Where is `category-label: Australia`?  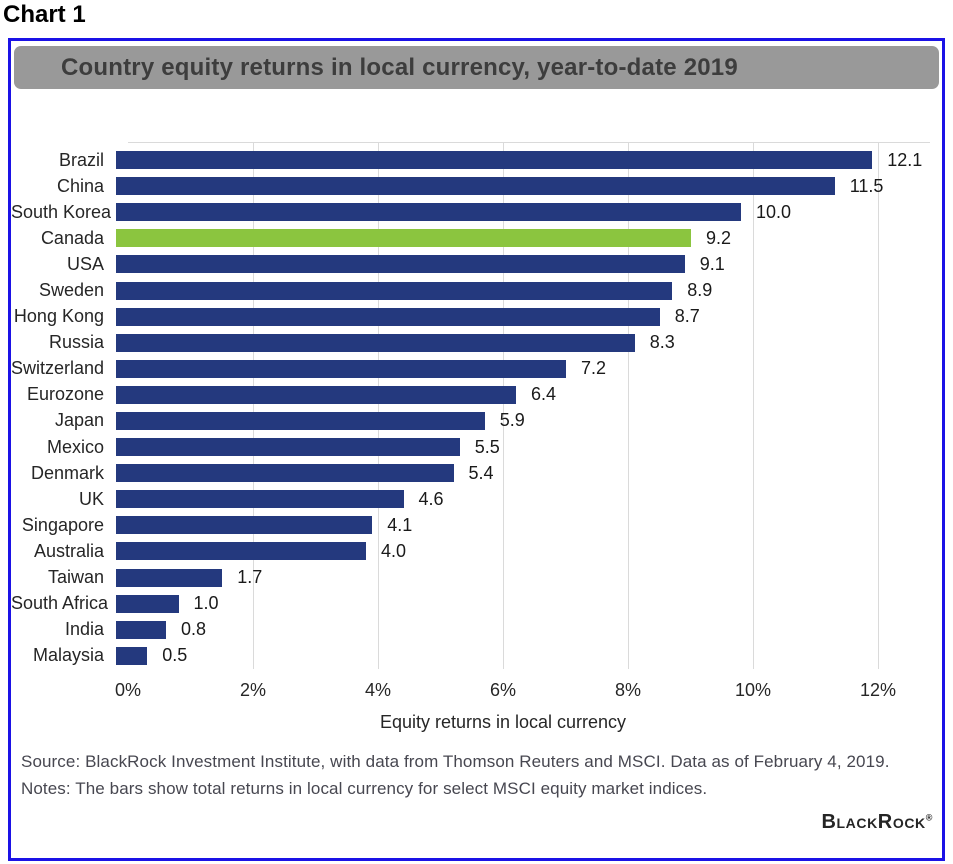
category-label: Australia is located at coordinates (68, 550).